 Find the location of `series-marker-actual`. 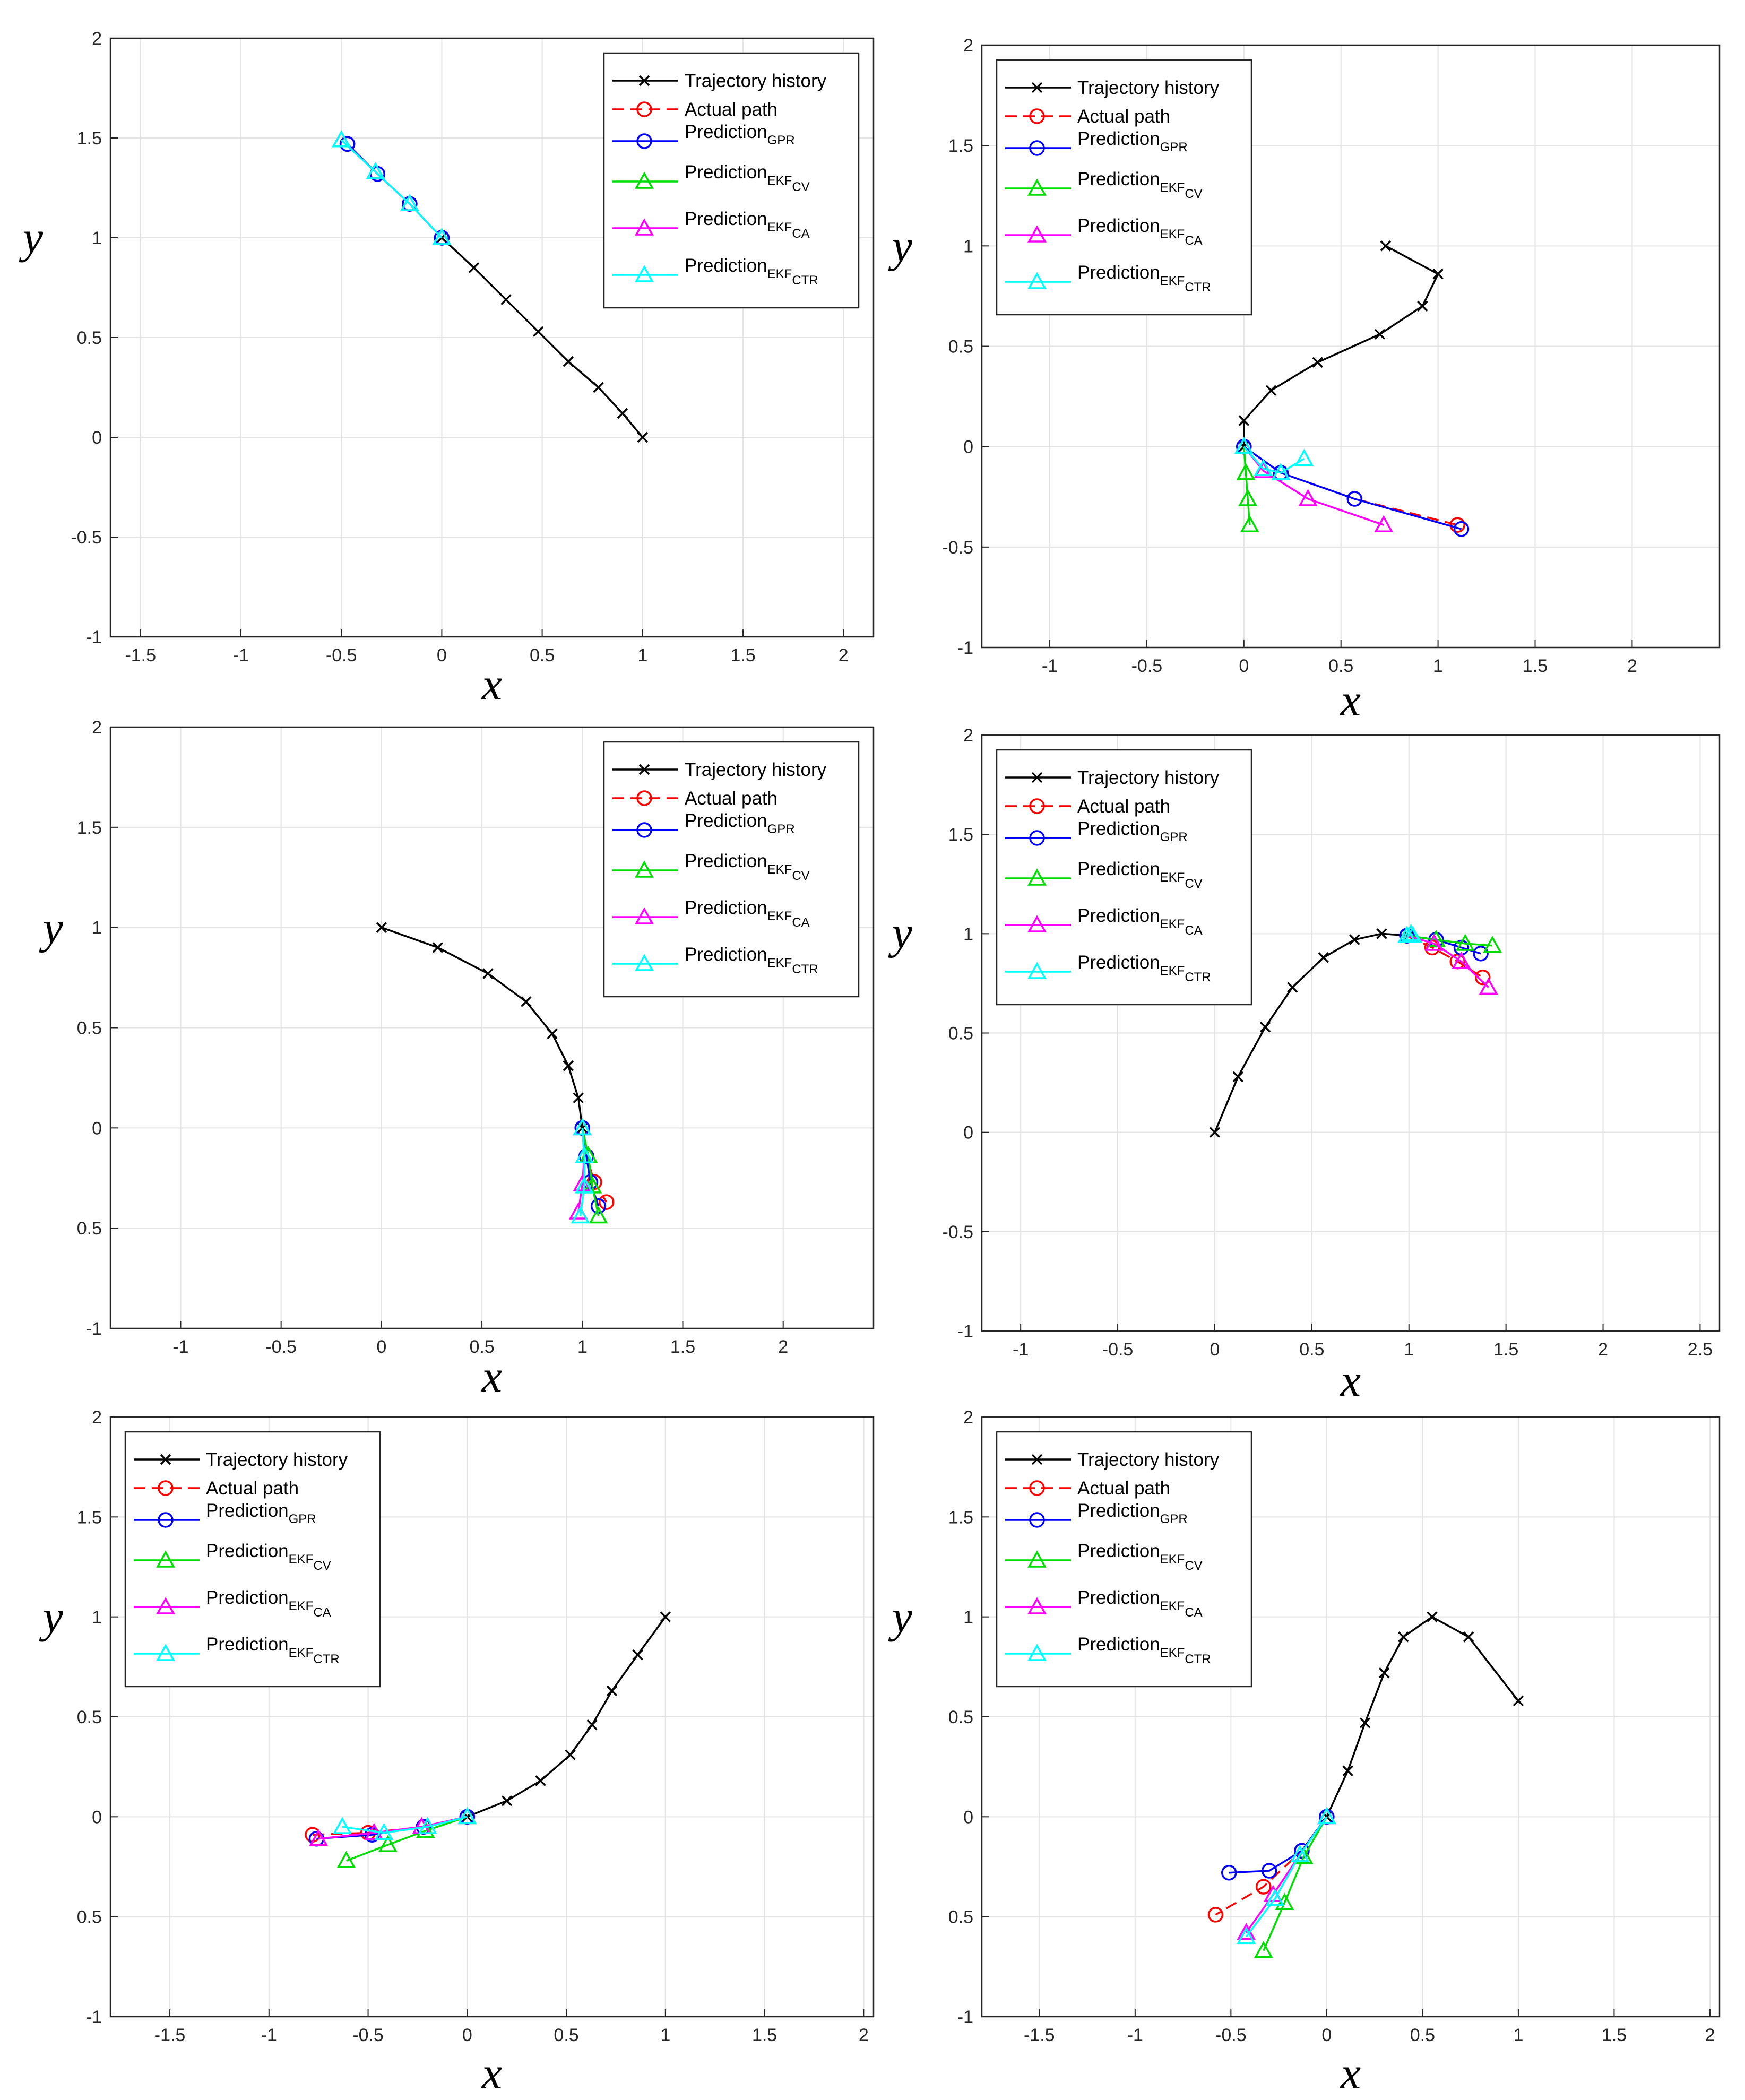

series-marker-actual is located at coordinates (1482, 977).